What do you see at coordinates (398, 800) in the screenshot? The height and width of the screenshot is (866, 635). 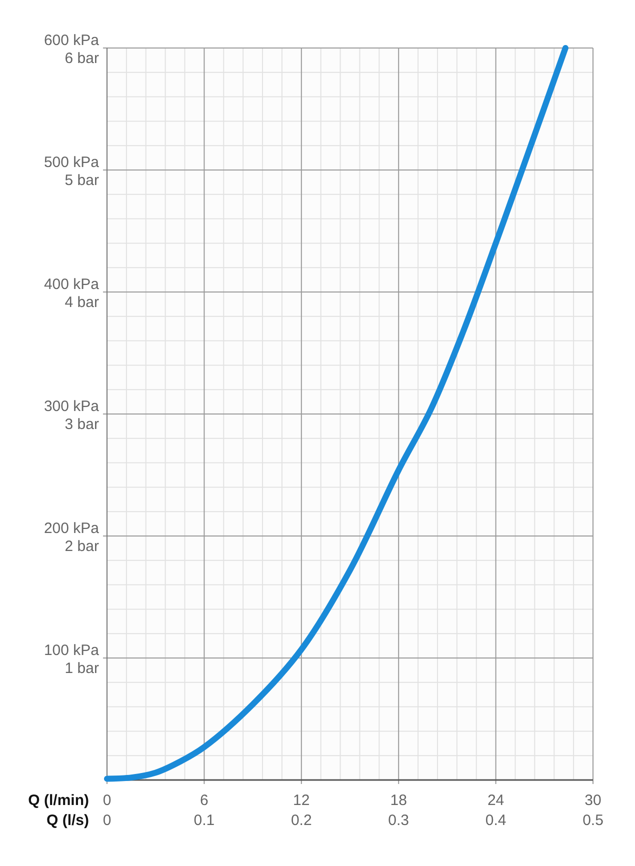 I see `x-tick-label: 18` at bounding box center [398, 800].